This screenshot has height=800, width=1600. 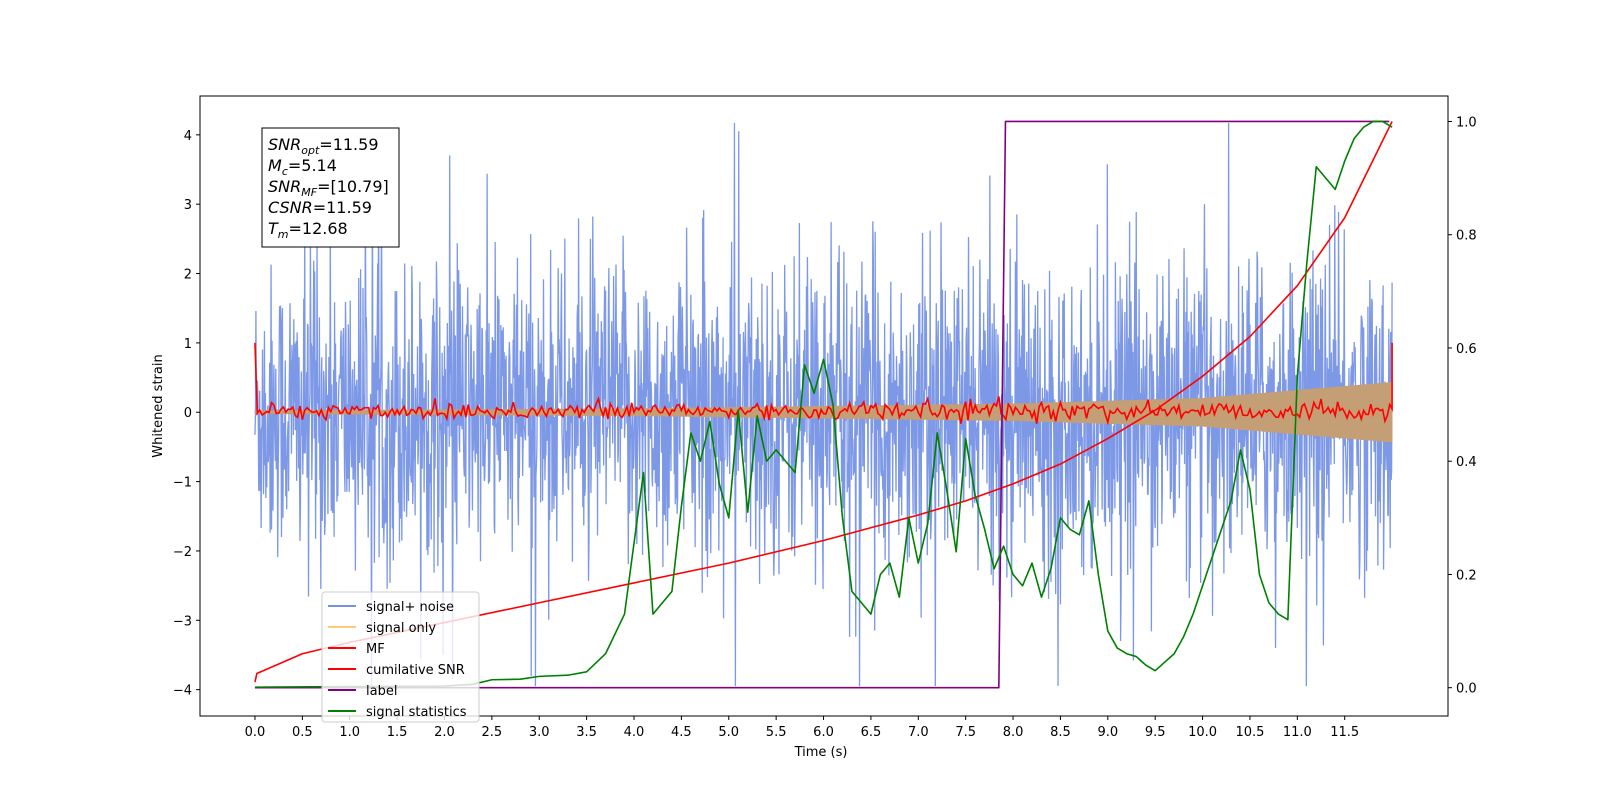 I want to click on x-tick-label: 3.5, so click(x=586, y=732).